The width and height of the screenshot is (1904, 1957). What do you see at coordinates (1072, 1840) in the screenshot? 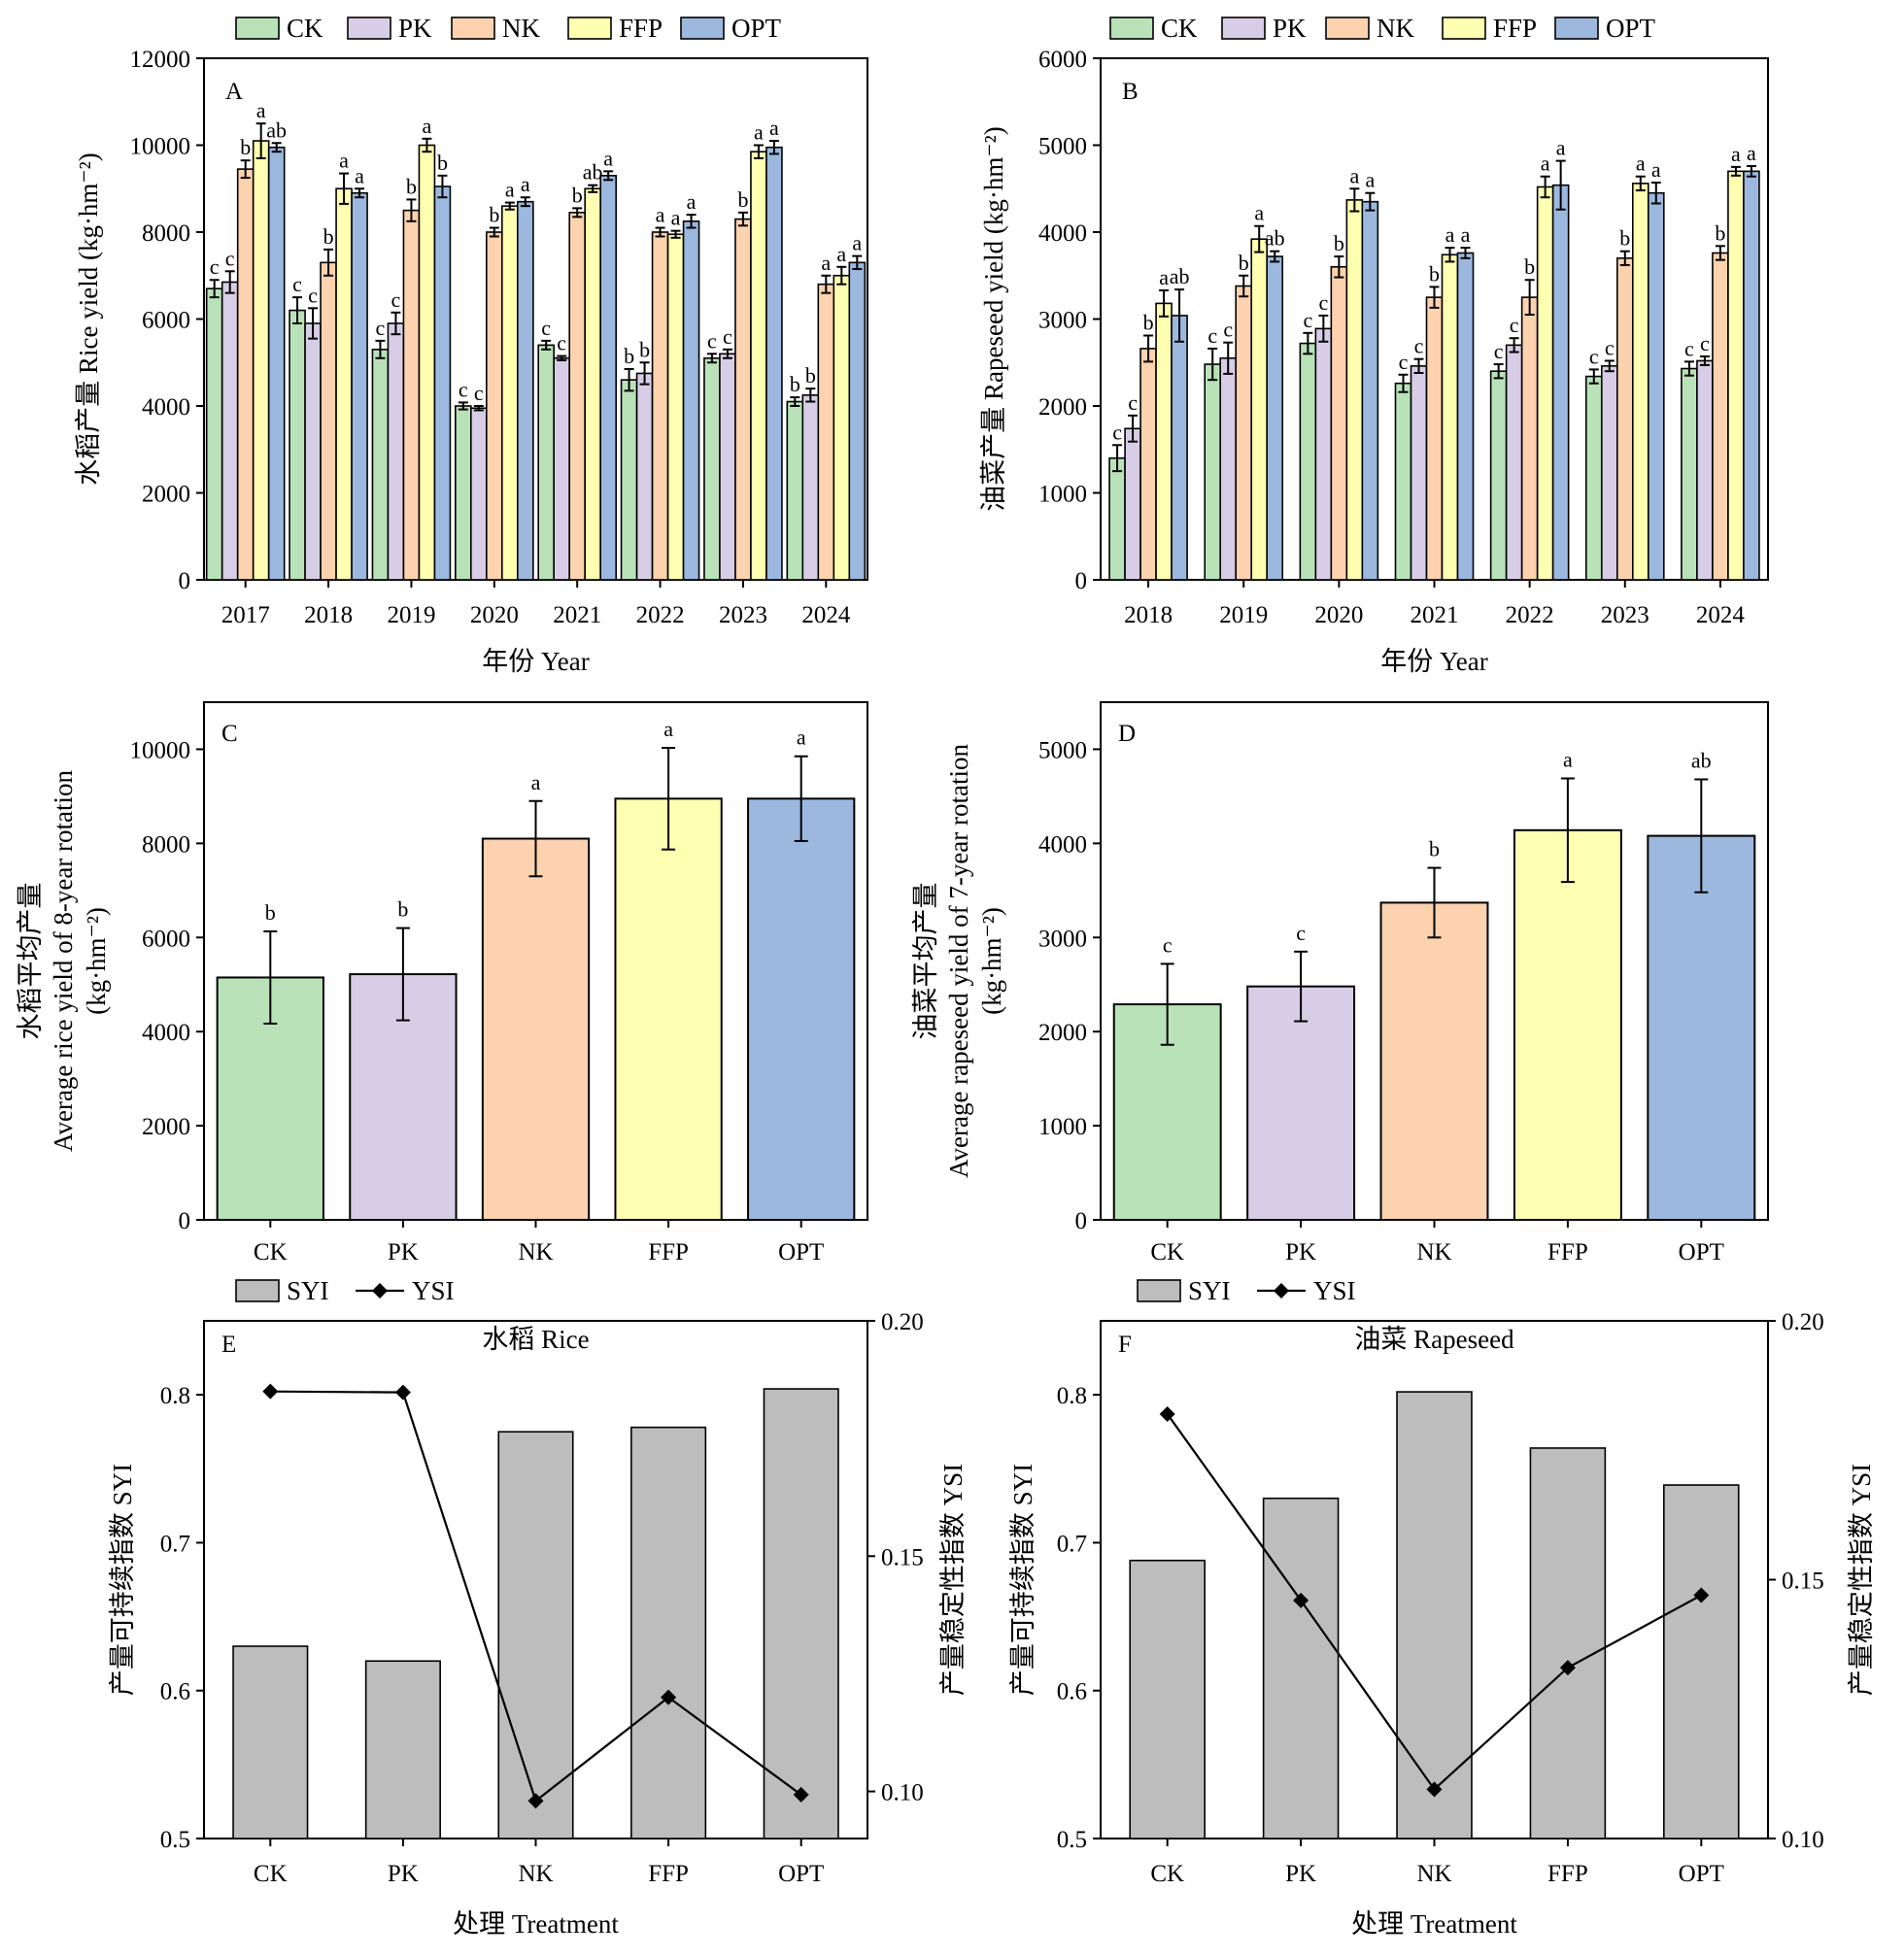
I see `chart-f-y-tick-label: 0.5` at bounding box center [1072, 1840].